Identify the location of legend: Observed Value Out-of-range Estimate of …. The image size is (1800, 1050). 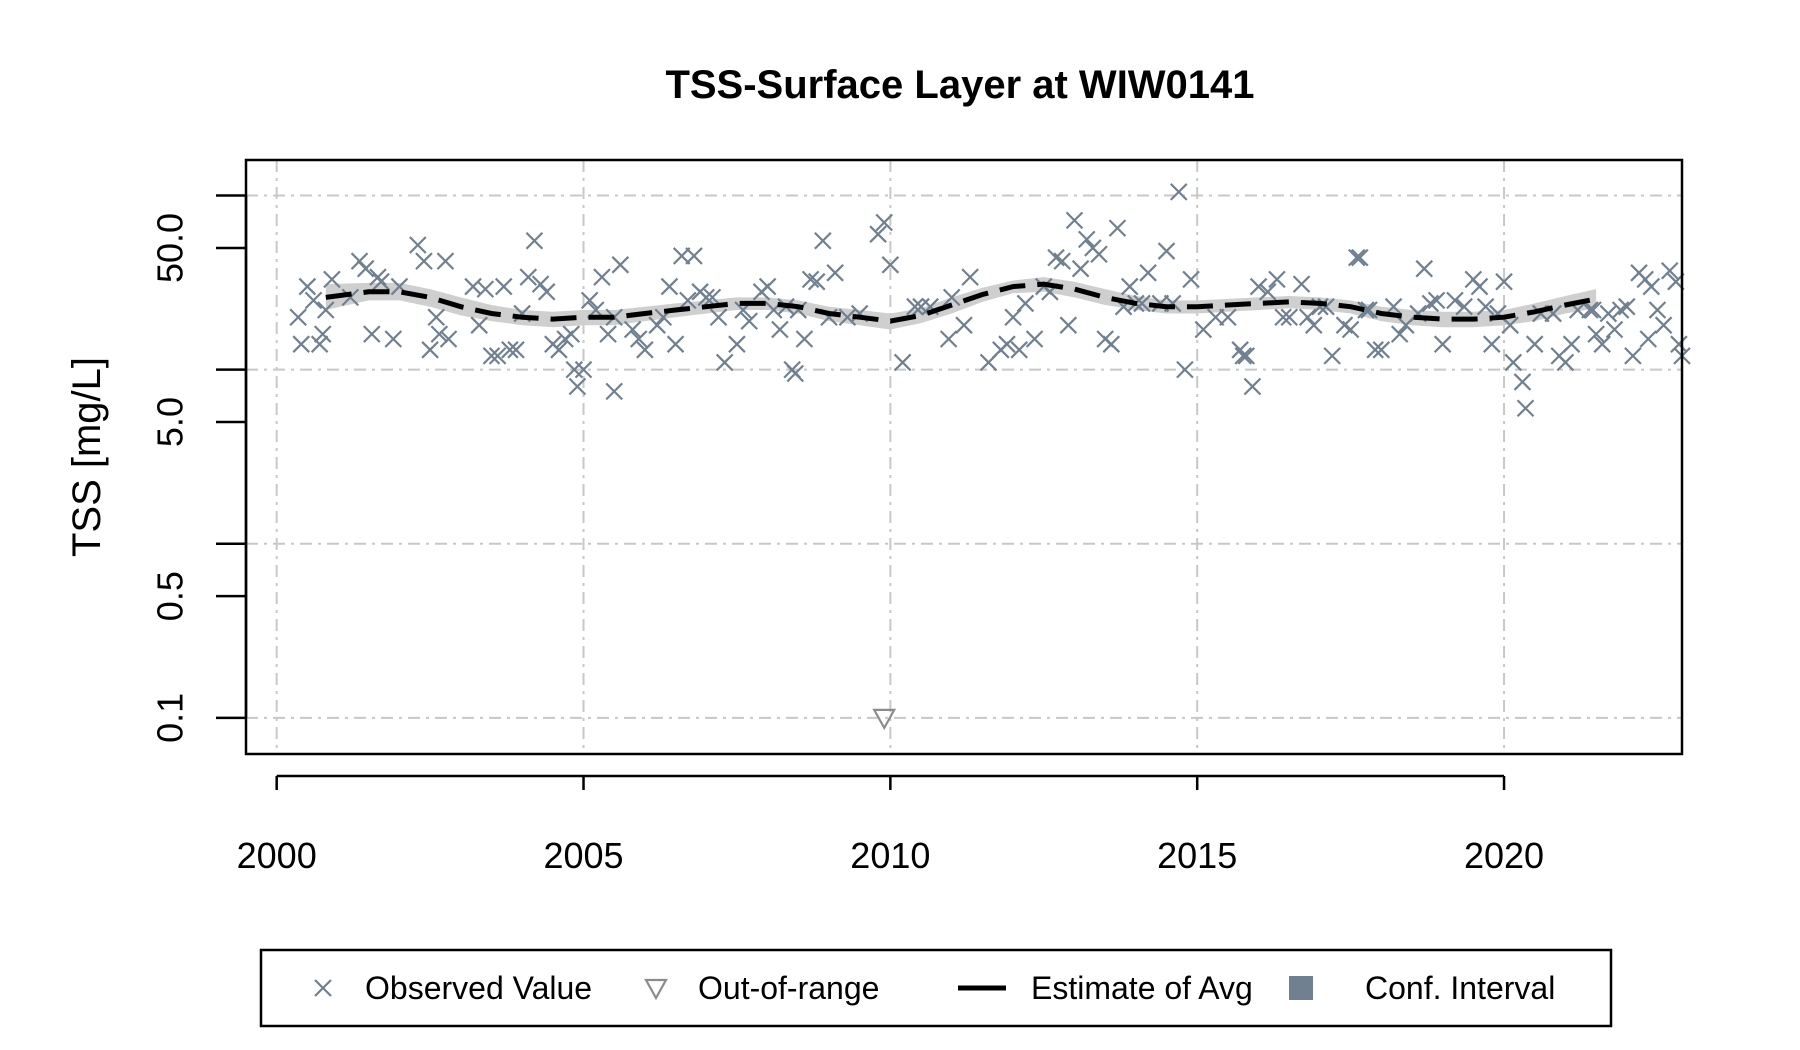
(936, 988).